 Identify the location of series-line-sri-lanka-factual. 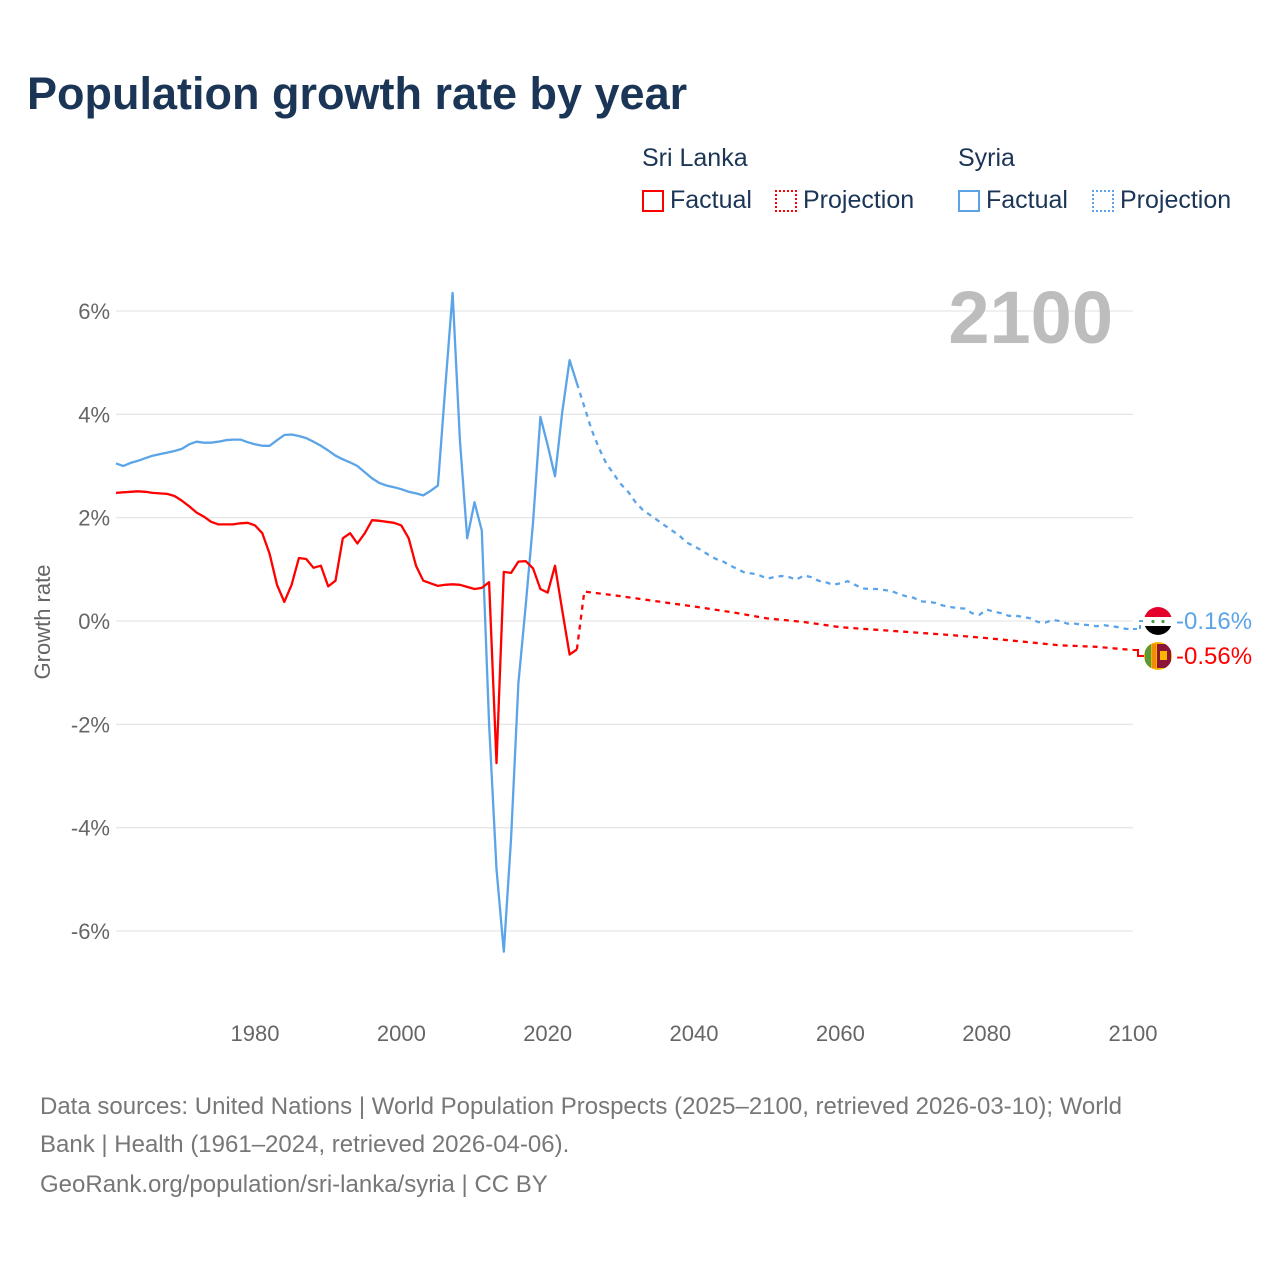
(346, 627).